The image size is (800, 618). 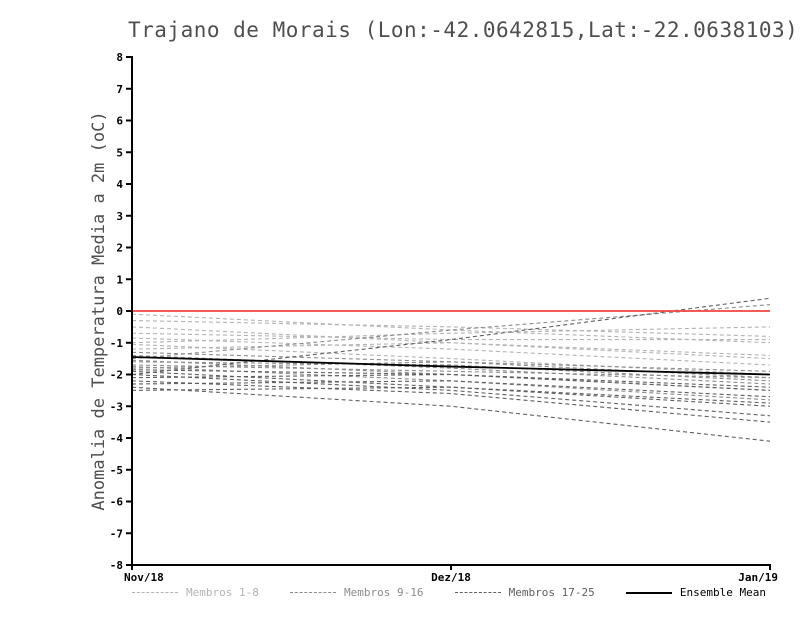 I want to click on y-tick-label: -2, so click(x=116, y=375).